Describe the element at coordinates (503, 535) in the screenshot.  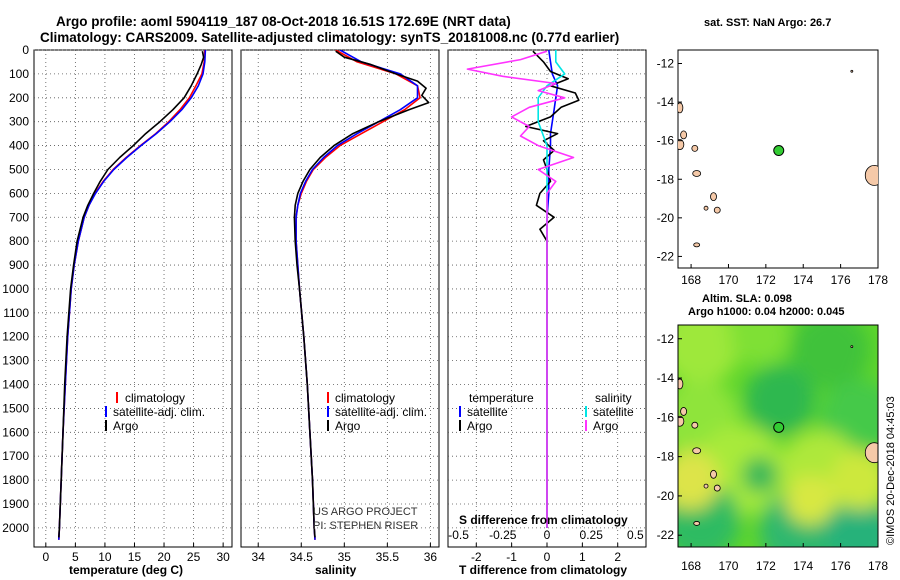
I see `s-tick-label: -0.25` at that location.